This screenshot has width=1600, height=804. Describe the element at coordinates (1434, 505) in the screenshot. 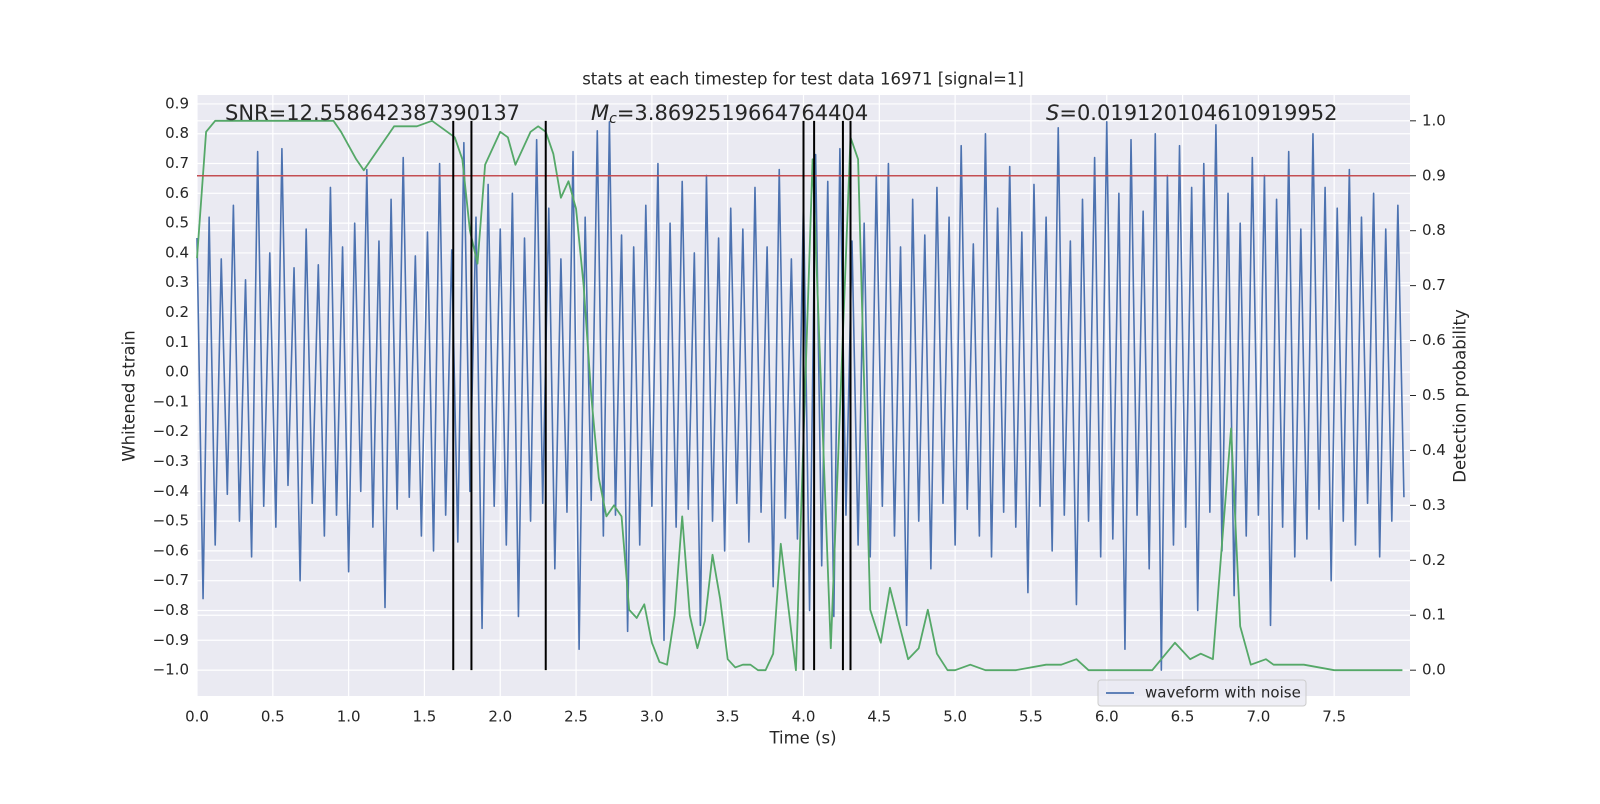

I see `y2-tick-label: 0.3` at that location.